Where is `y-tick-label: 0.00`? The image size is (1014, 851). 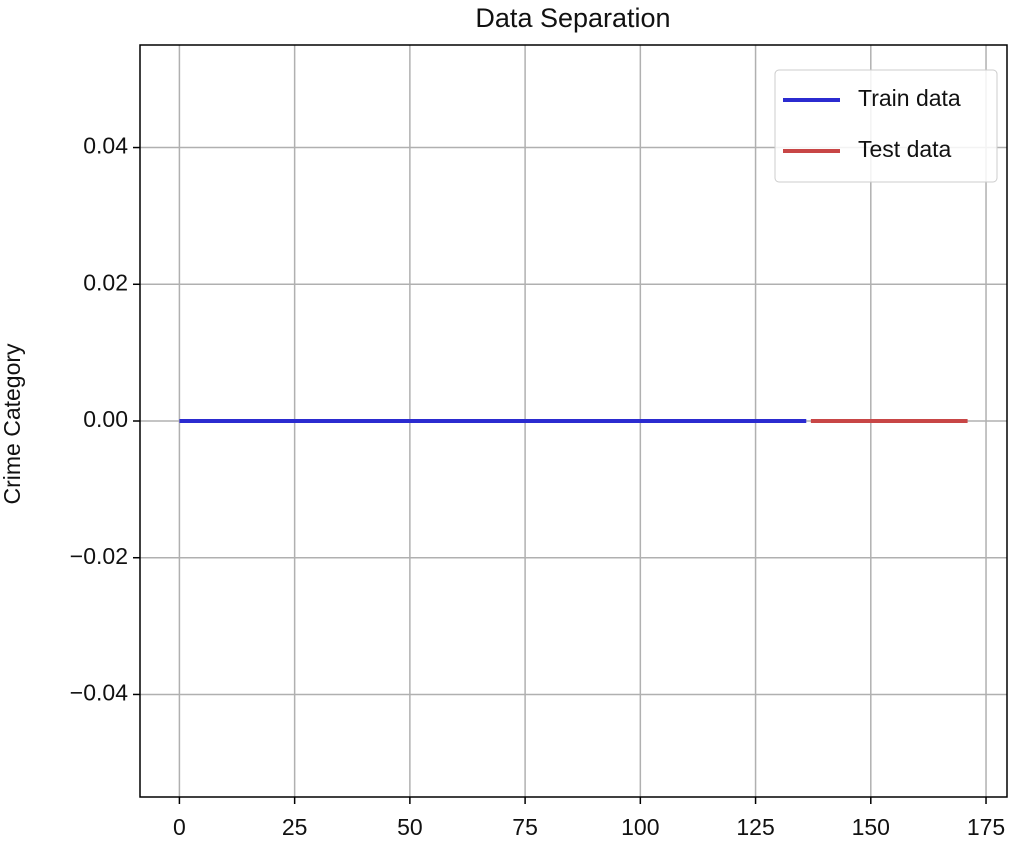 y-tick-label: 0.00 is located at coordinates (105, 419).